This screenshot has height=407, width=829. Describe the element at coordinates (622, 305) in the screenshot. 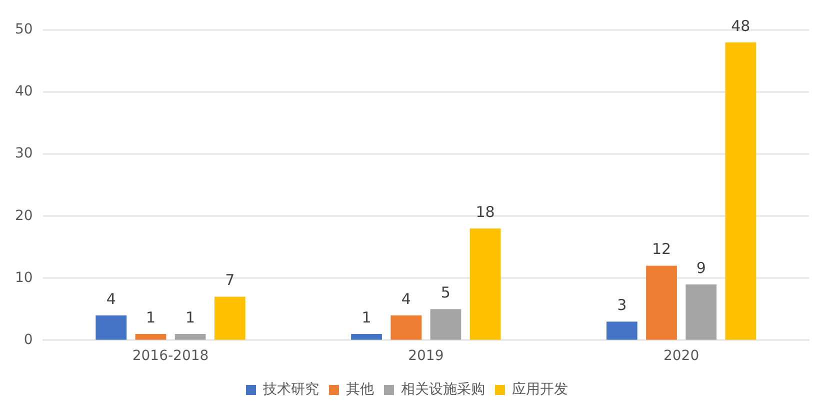

I see `data-label: 3` at that location.